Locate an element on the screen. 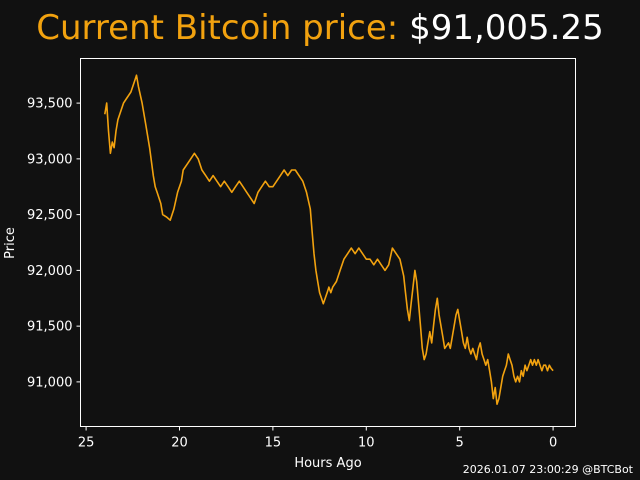  y-axis-label: Price is located at coordinates (10, 243).